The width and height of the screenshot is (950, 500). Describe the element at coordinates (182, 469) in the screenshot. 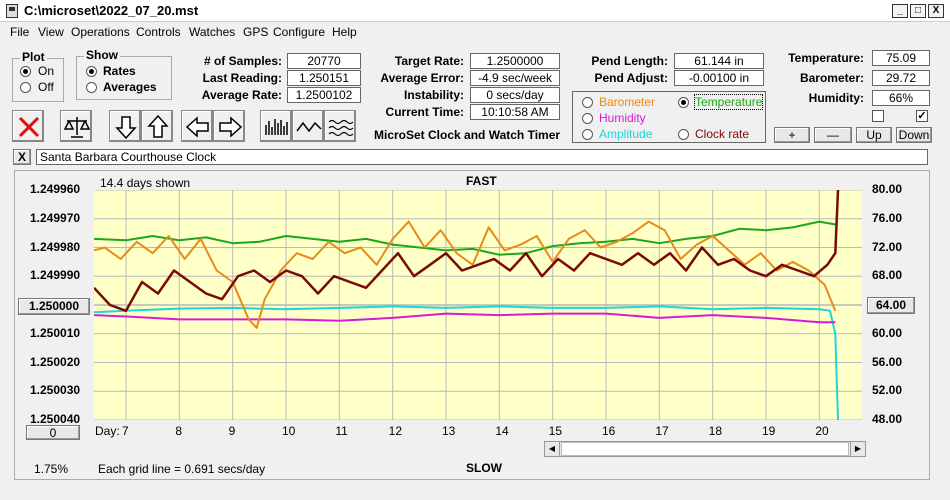

I see `grid-info-label: Each grid line = 0.691 secs/day` at that location.